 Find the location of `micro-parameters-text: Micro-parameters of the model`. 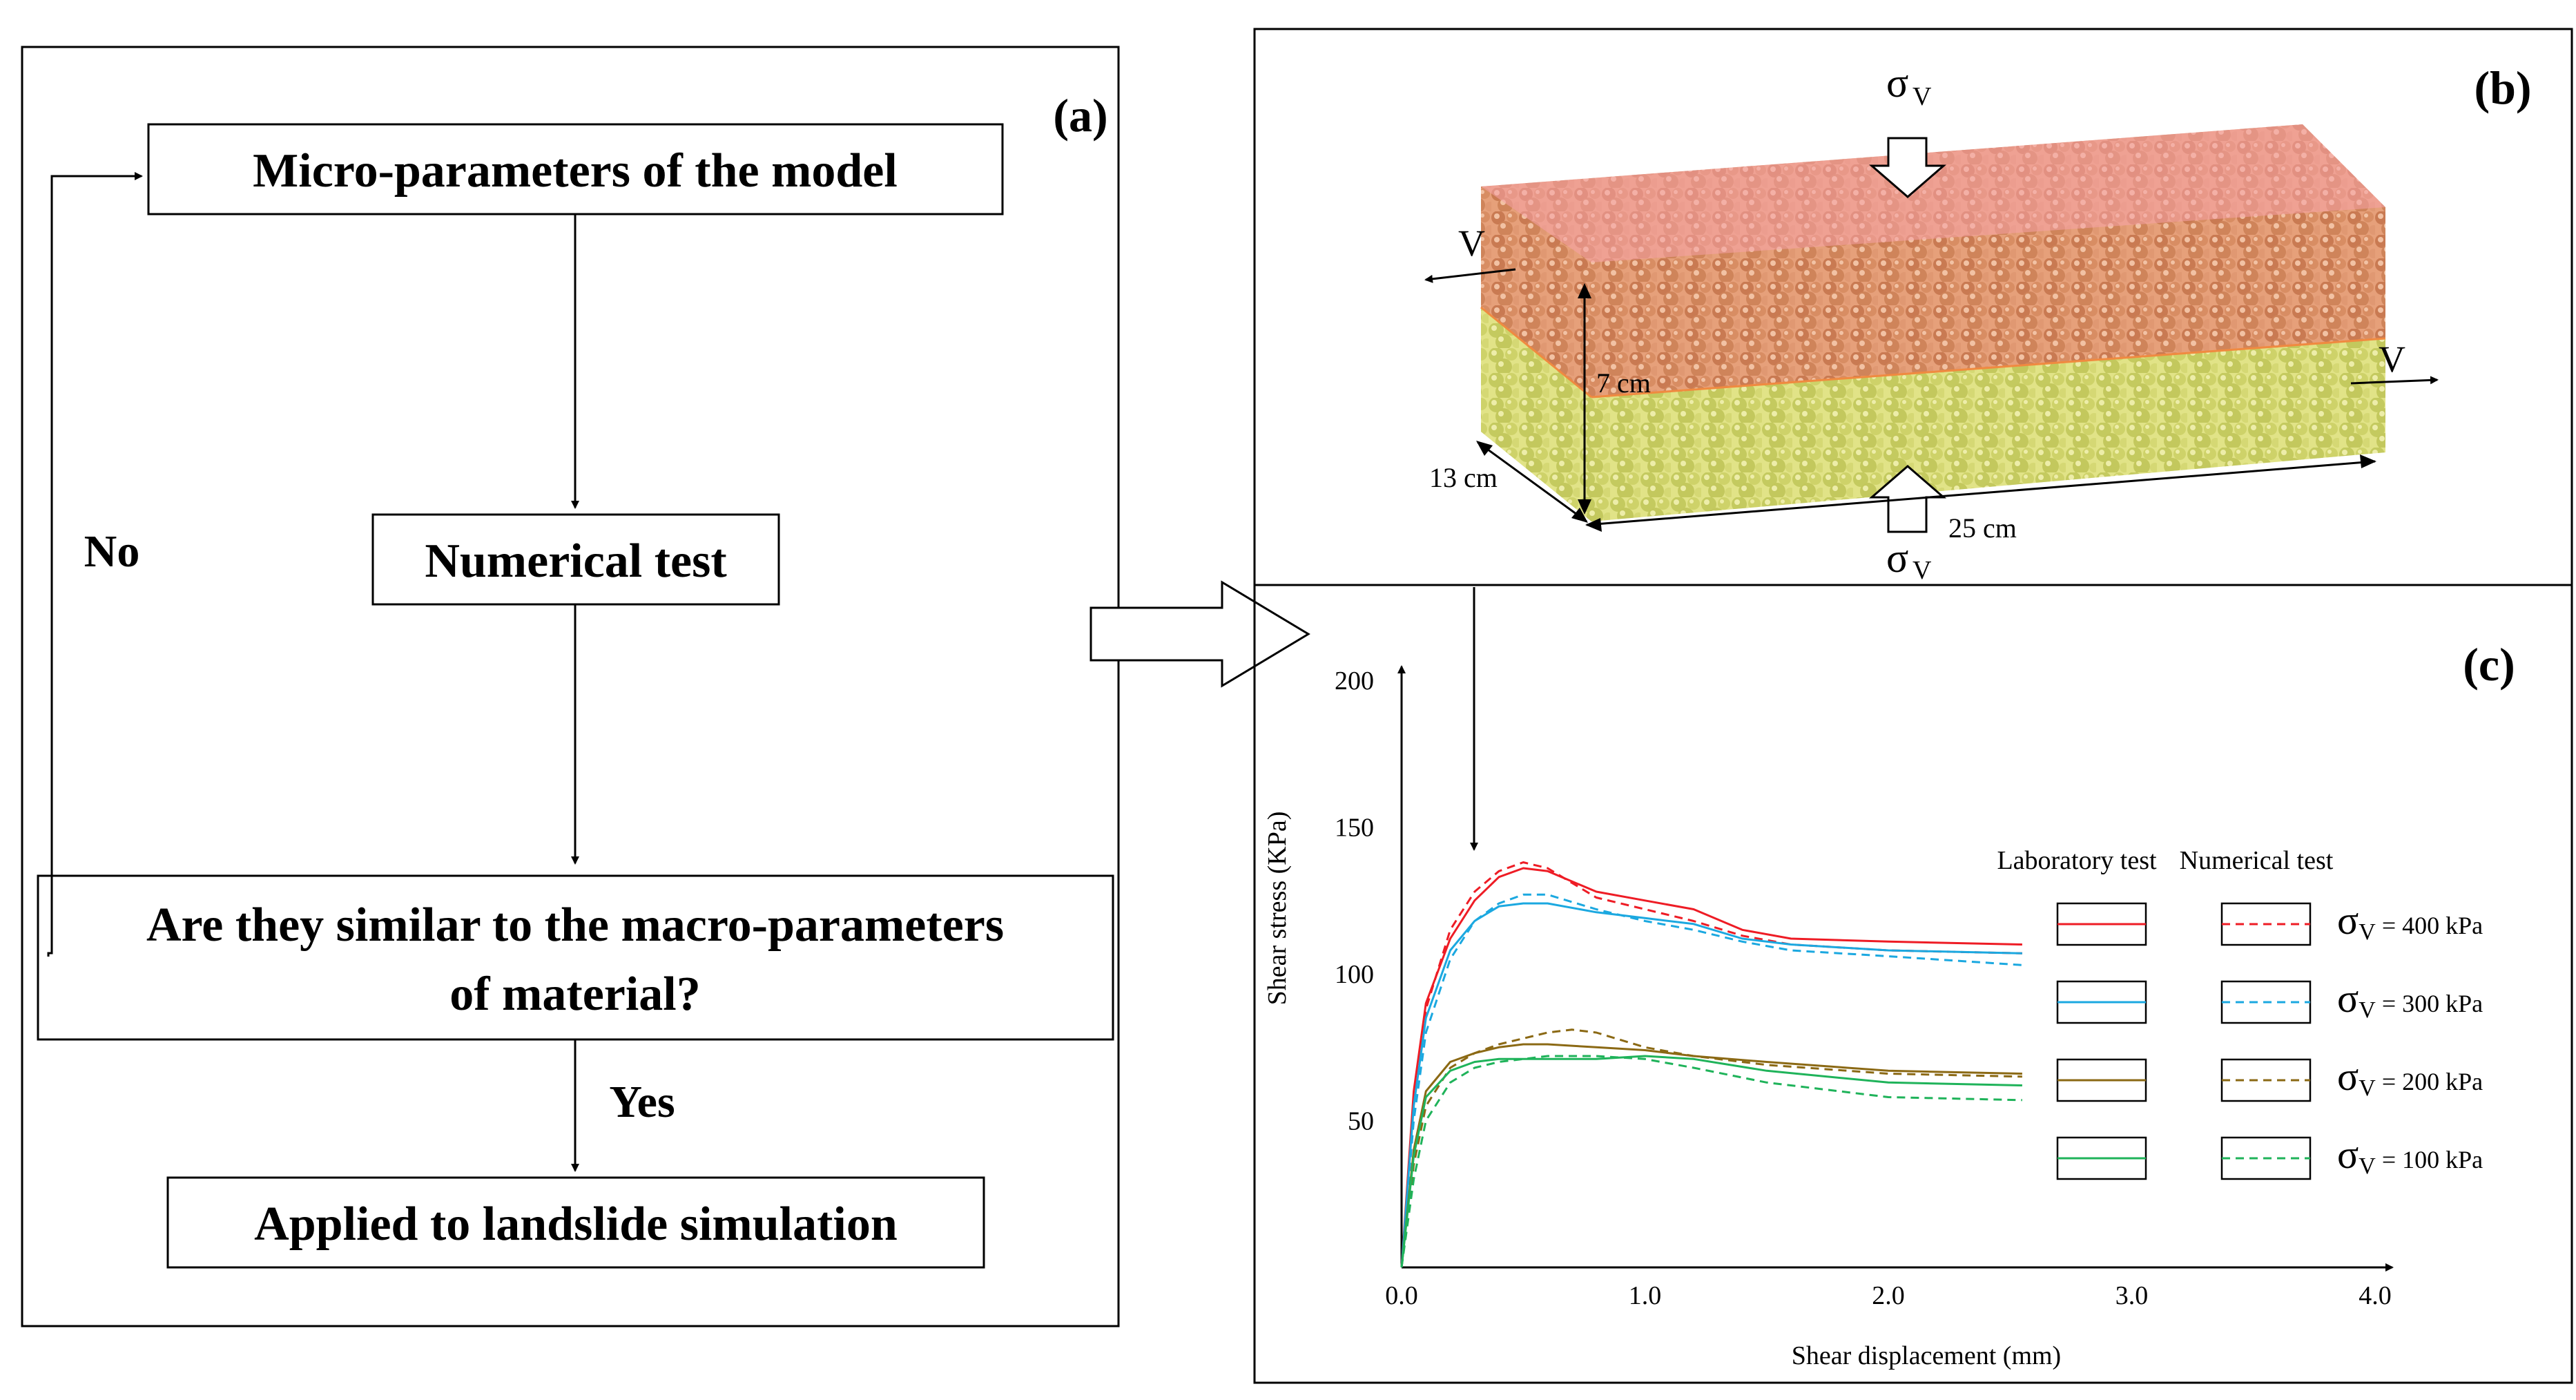

micro-parameters-text: Micro-parameters of the model is located at coordinates (576, 171).